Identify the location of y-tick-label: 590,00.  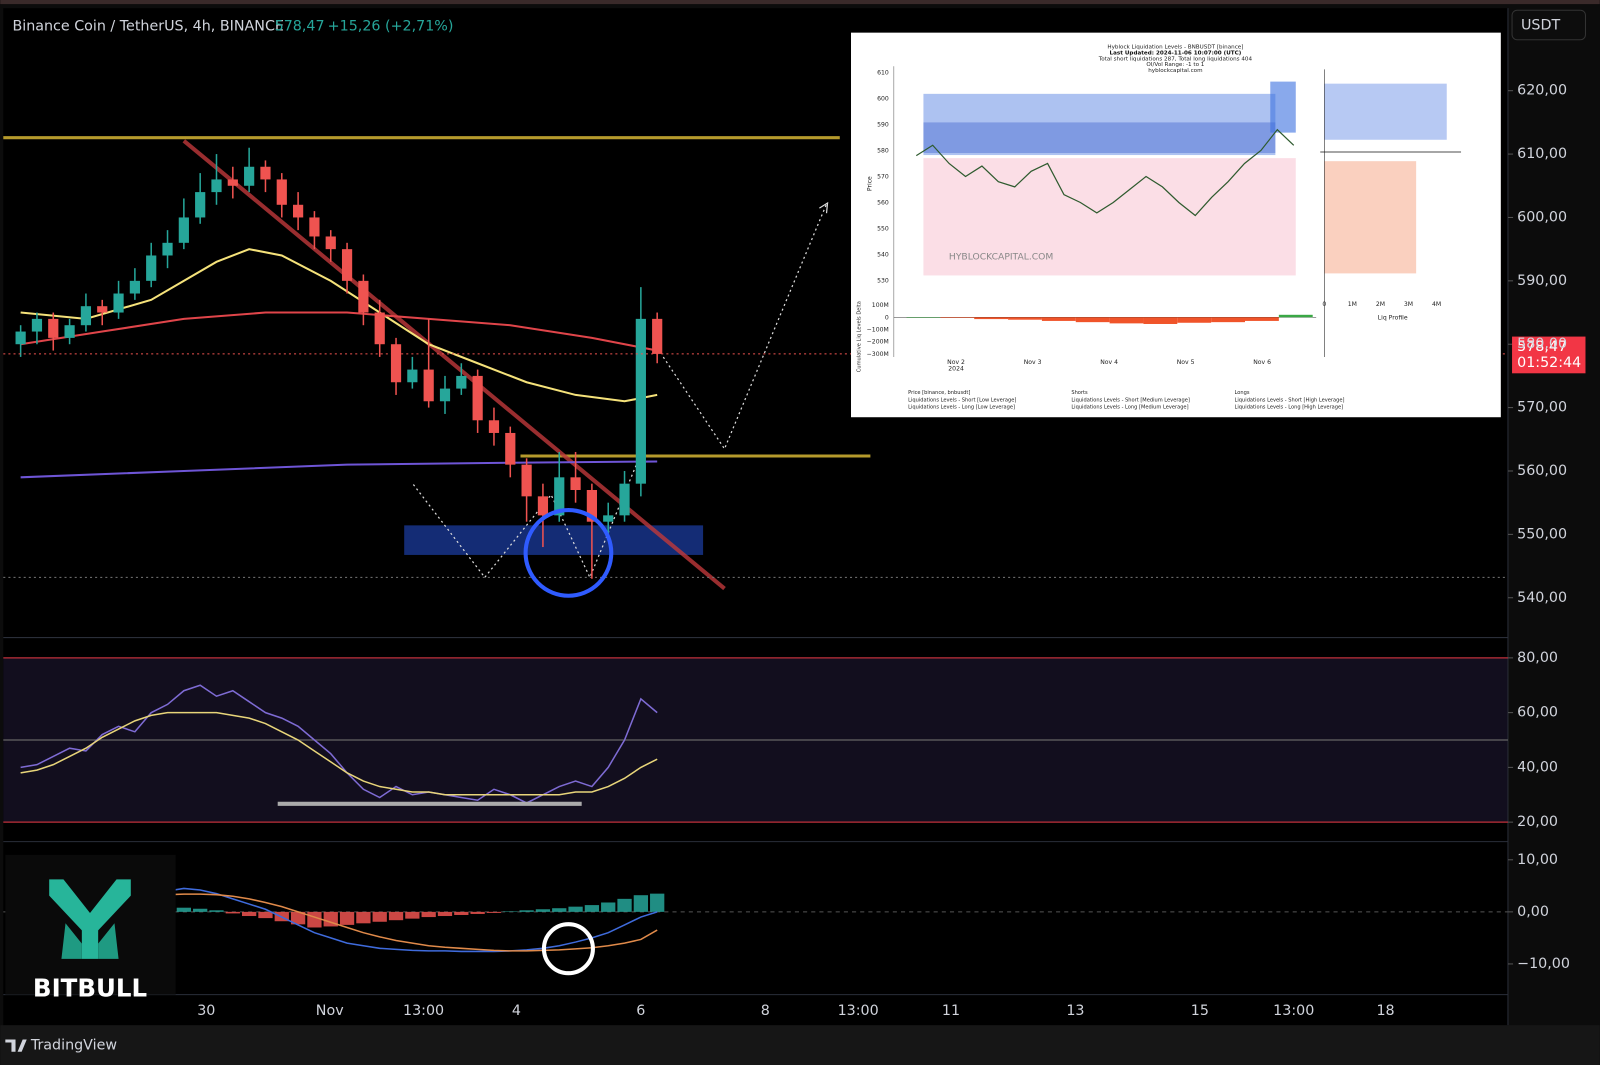
(1542, 281).